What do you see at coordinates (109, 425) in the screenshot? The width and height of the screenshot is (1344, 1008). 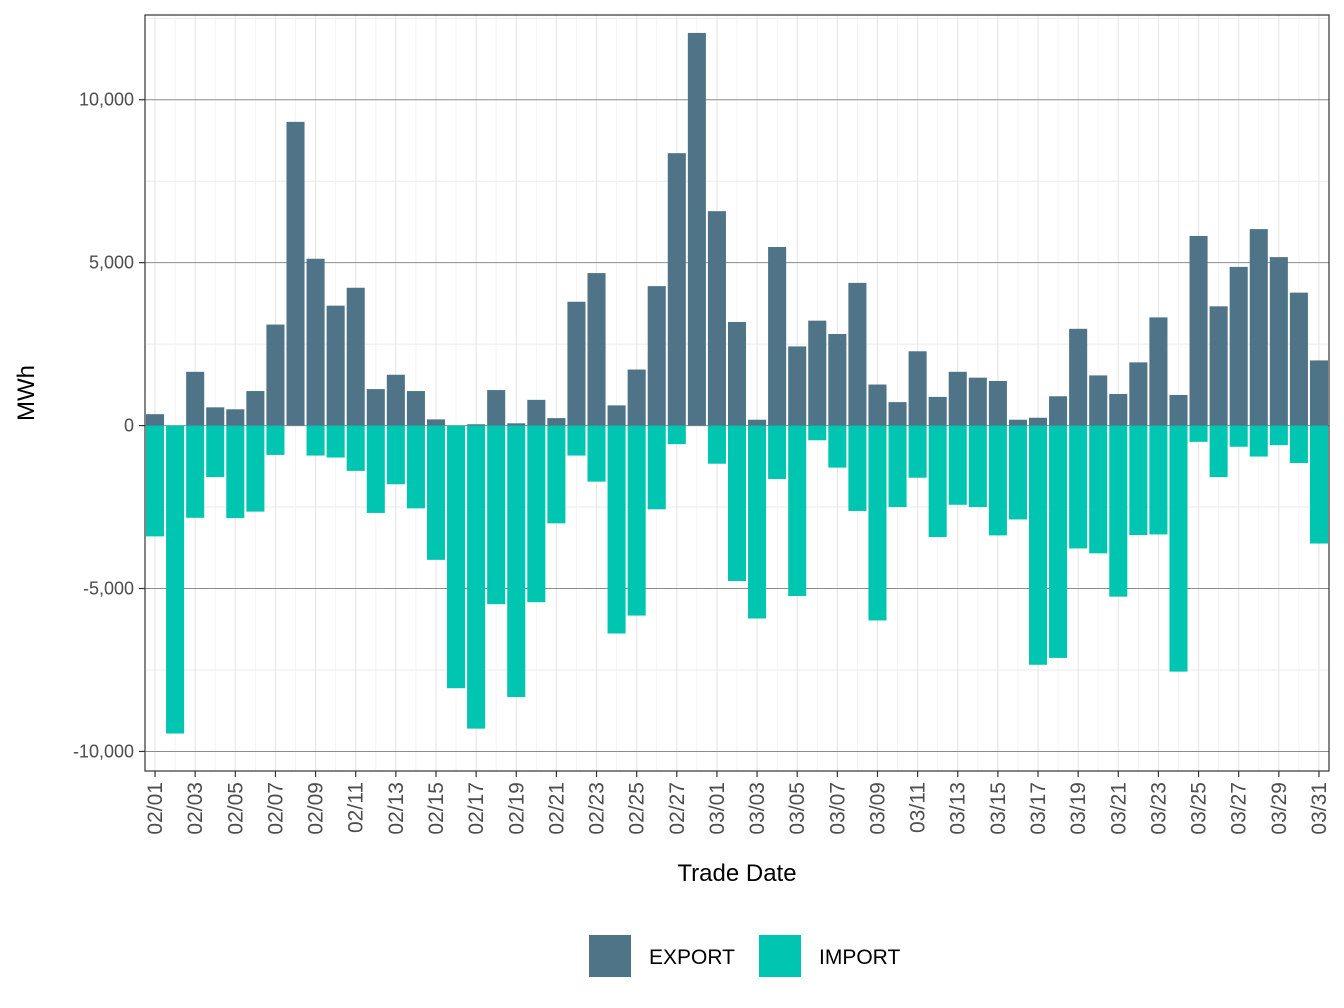 I see `y-axis: -10,000 -5,000 0 5,000 10,000` at bounding box center [109, 425].